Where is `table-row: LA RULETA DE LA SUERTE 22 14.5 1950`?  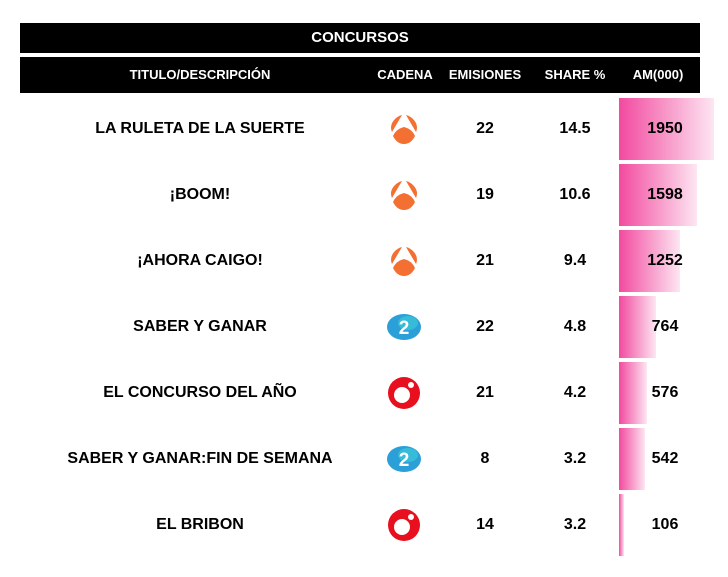
table-row: LA RULETA DE LA SUERTE 22 14.5 1950 is located at coordinates (367, 129).